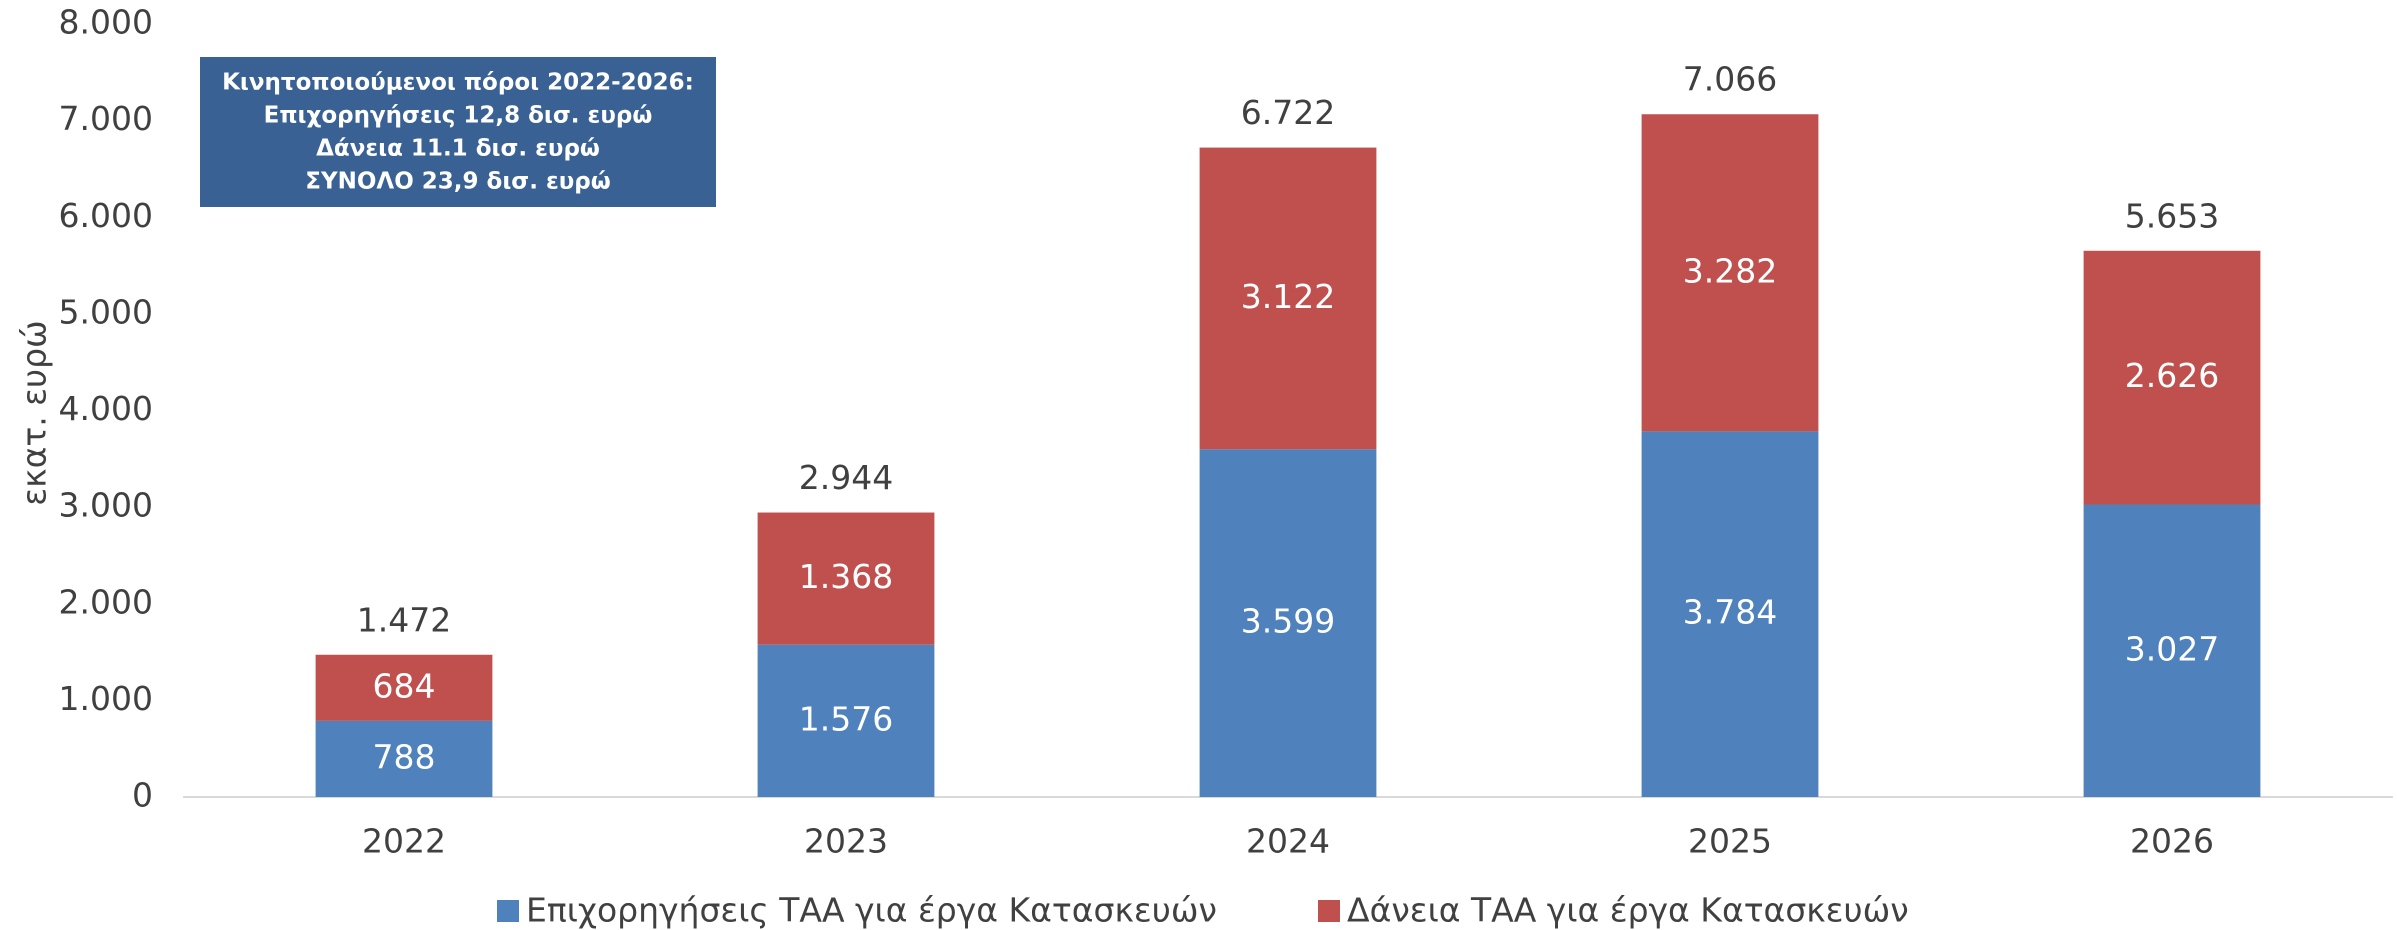 This screenshot has width=2397, height=930. Describe the element at coordinates (106, 698) in the screenshot. I see `y-tick-label: 1.000` at that location.